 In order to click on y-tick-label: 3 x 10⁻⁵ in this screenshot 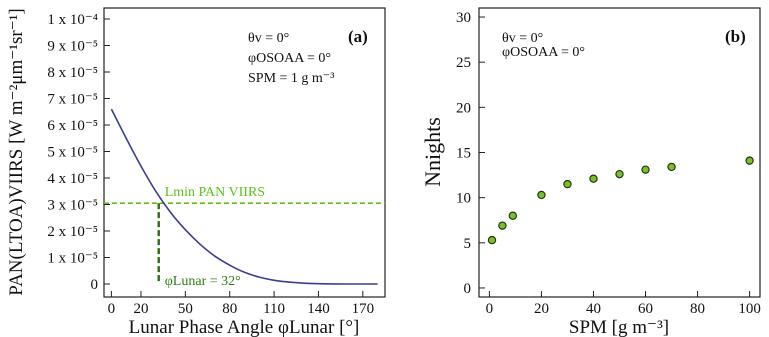, I will do `click(72, 206)`.